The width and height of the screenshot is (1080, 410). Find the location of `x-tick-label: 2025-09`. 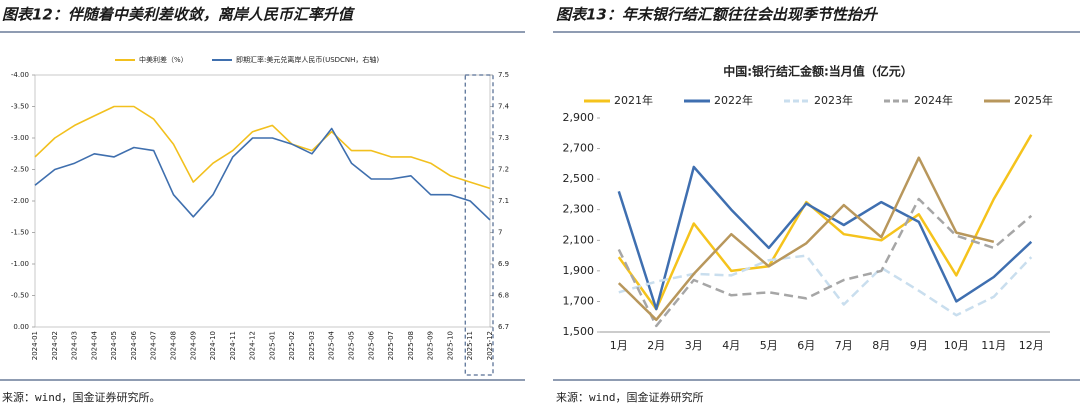

x-tick-label: 2025-09 is located at coordinates (431, 345).